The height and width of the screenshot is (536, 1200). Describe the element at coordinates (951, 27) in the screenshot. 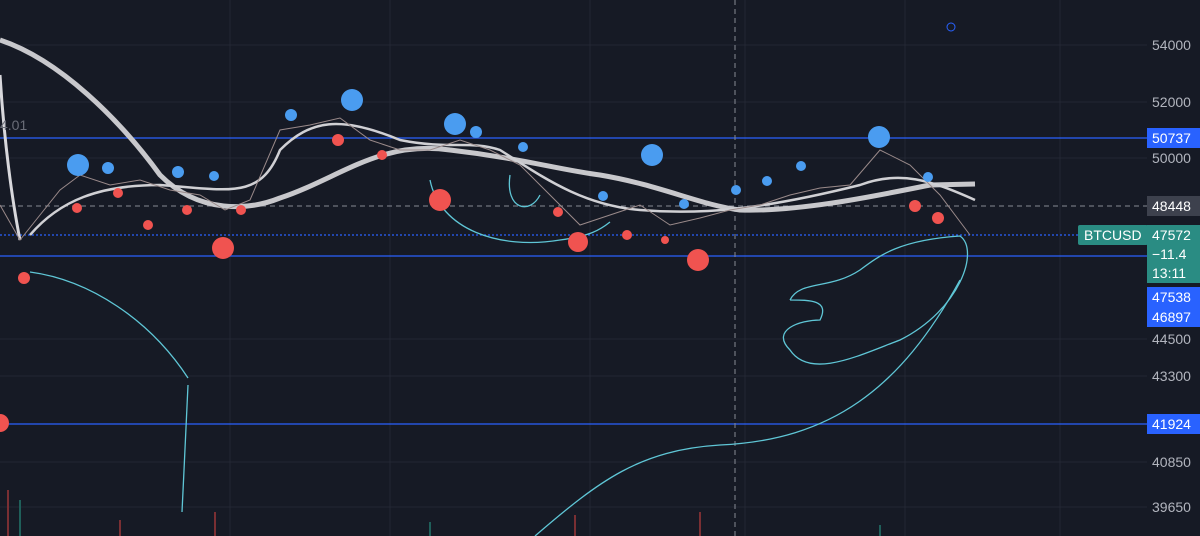

I see `marker` at that location.